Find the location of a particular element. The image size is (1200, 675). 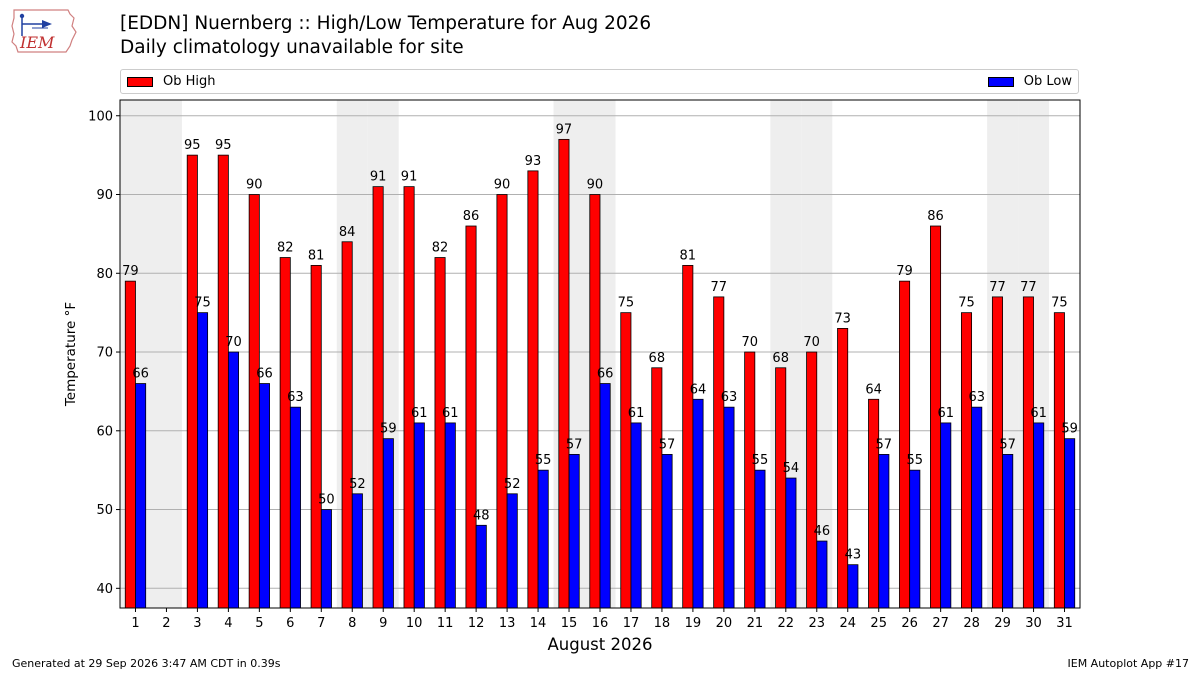

legend-label-high: Ob High is located at coordinates (189, 81).